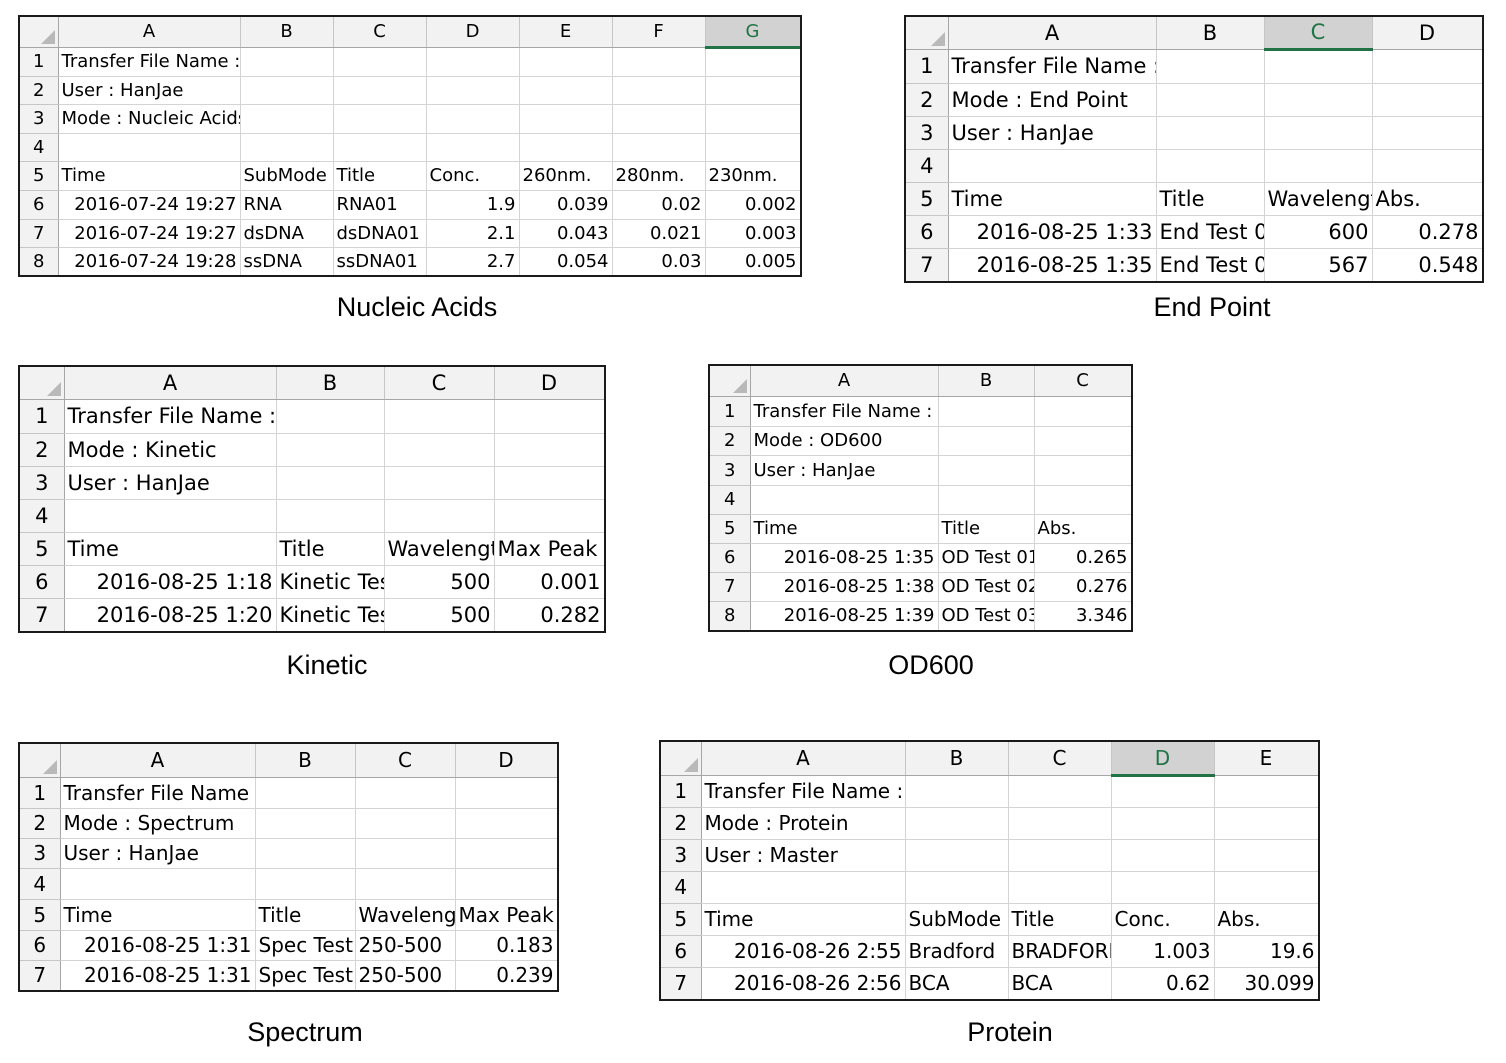 This screenshot has width=1506, height=1063. Describe the element at coordinates (149, 261) in the screenshot. I see `cell-a8: 2016-07-24 19:28` at that location.